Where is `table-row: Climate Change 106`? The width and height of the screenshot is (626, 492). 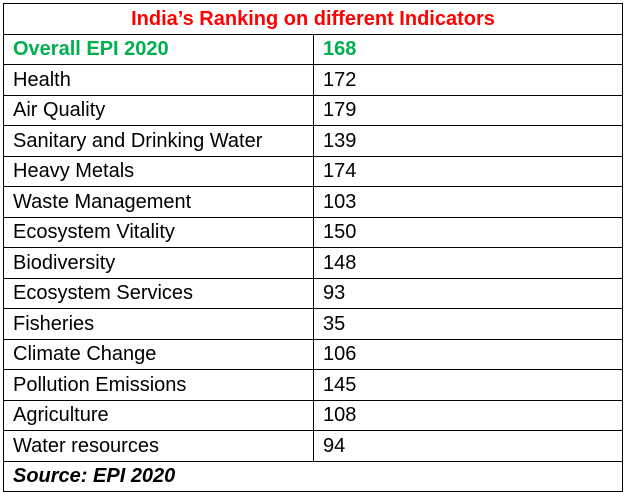 table-row: Climate Change 106 is located at coordinates (313, 354).